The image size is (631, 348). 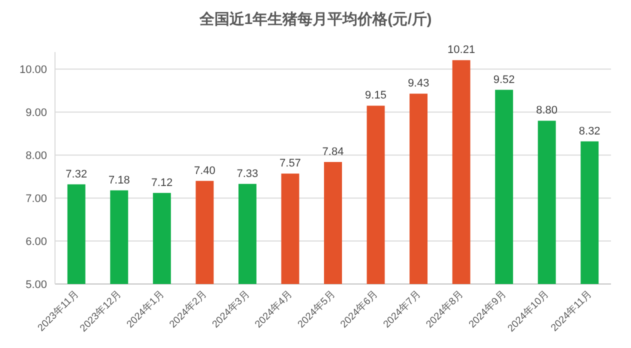 I want to click on y-tick-label: 9.00, so click(x=36, y=113).